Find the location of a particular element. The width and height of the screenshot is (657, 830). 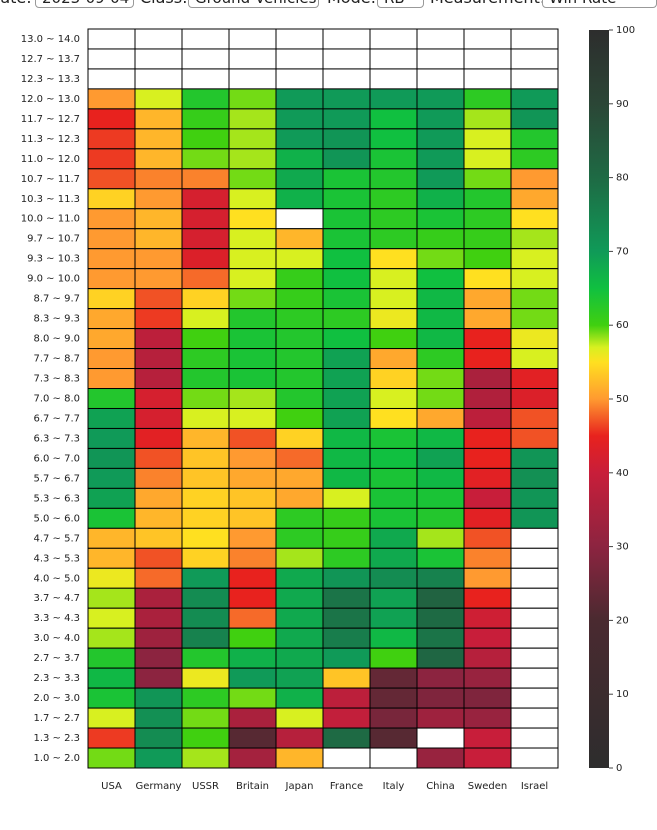

y-tick-label: 1.3 ~ 2.3 is located at coordinates (56, 738).